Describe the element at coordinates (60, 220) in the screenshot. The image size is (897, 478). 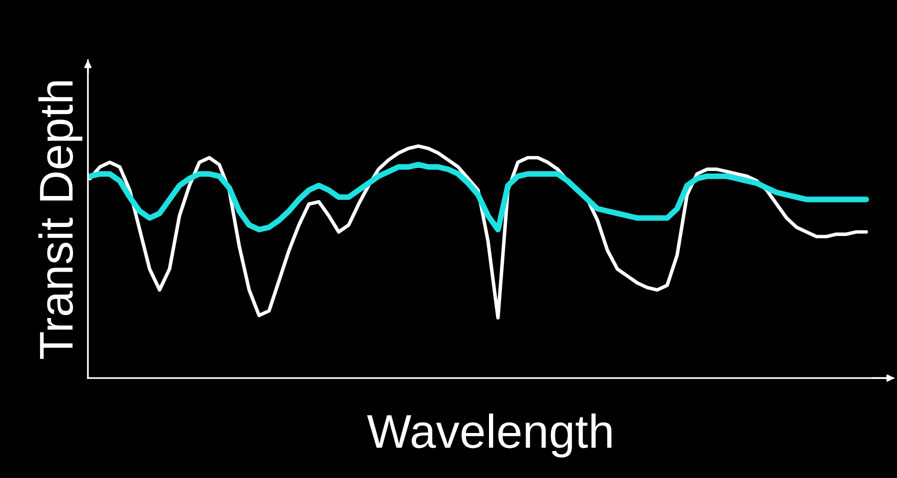
I see `y-axis-title: Transit Depth` at that location.